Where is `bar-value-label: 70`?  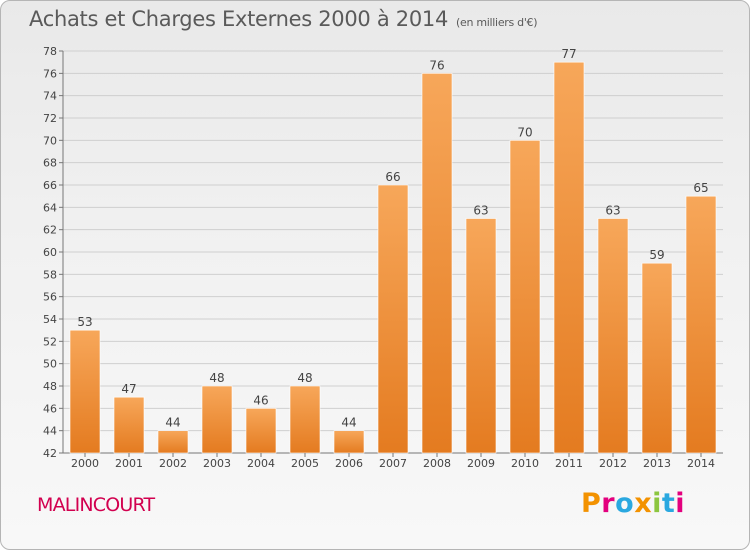 bar-value-label: 70 is located at coordinates (524, 132).